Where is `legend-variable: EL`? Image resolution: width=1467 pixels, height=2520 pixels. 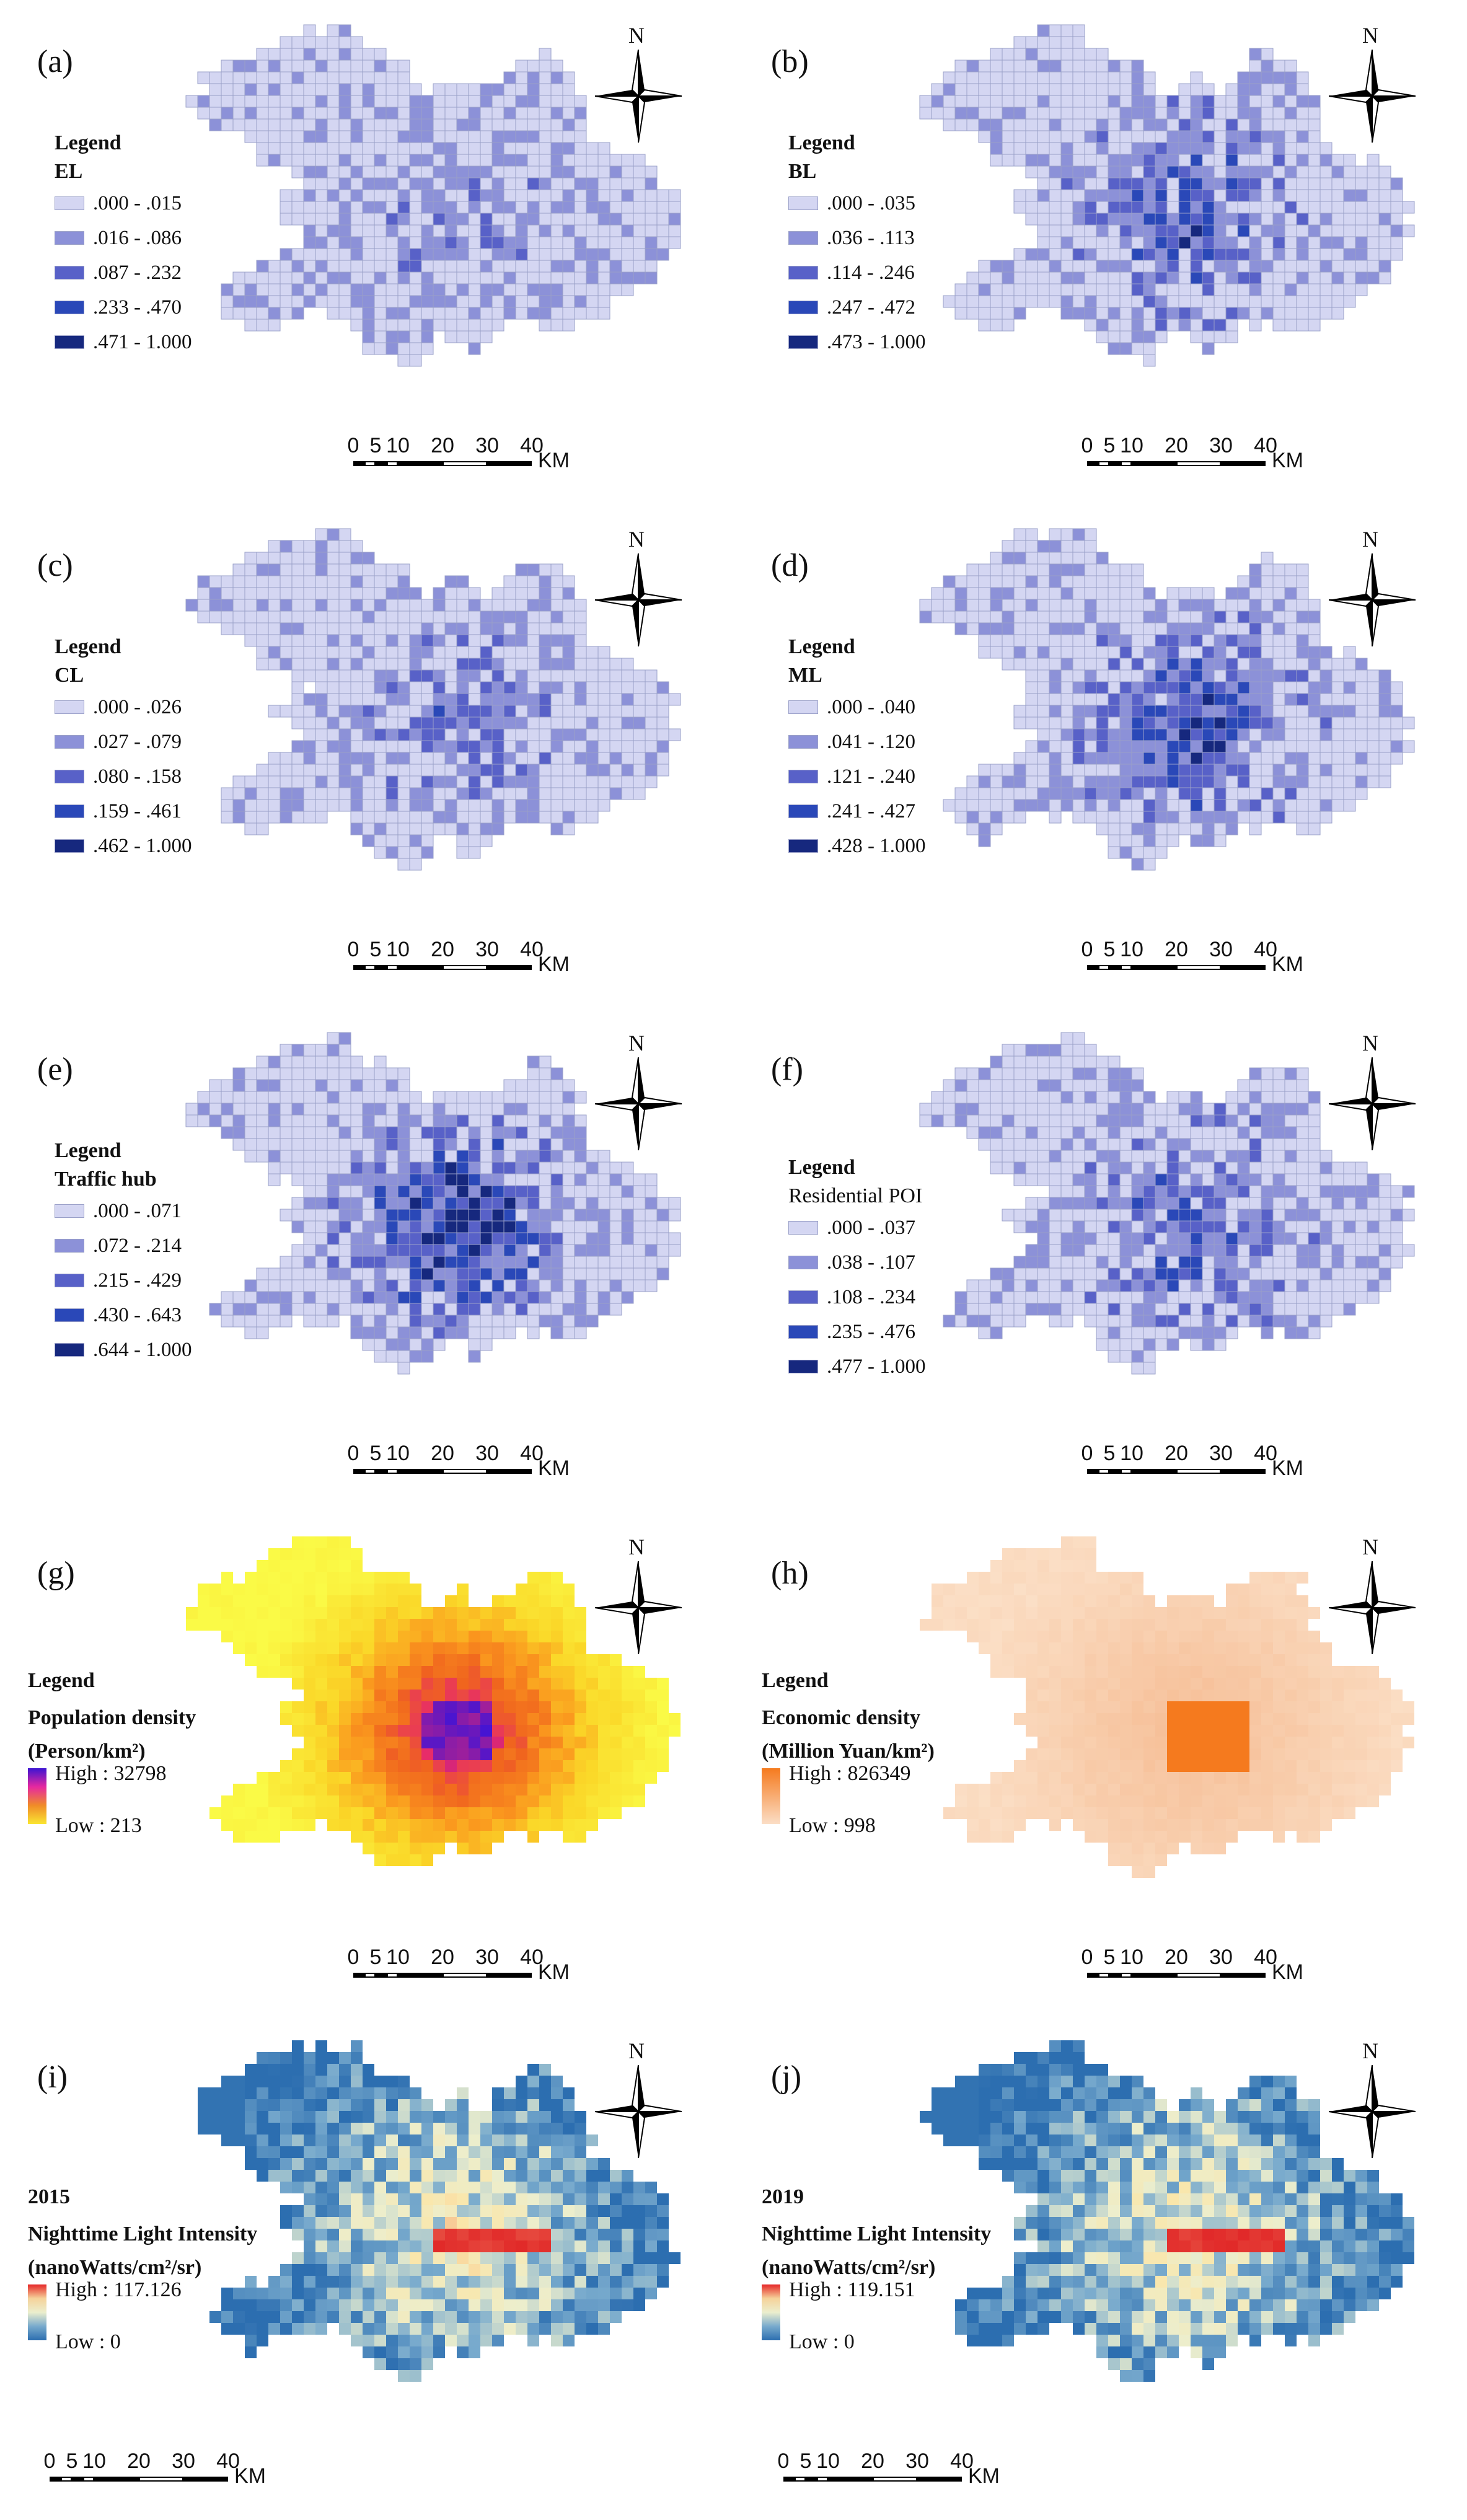
legend-variable: EL is located at coordinates (69, 171).